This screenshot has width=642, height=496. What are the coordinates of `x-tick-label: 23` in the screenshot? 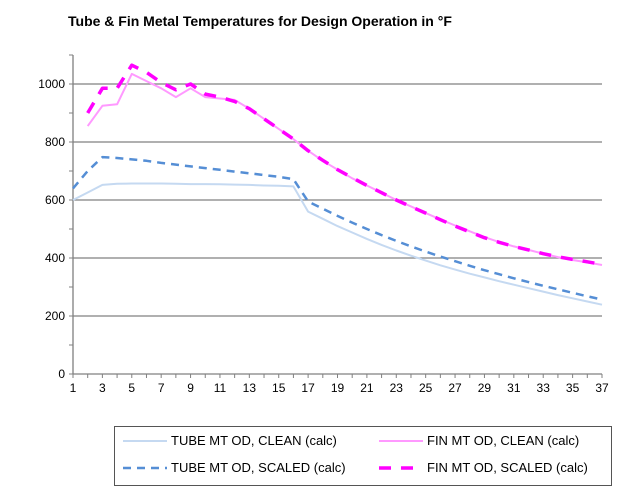 It's located at (397, 388).